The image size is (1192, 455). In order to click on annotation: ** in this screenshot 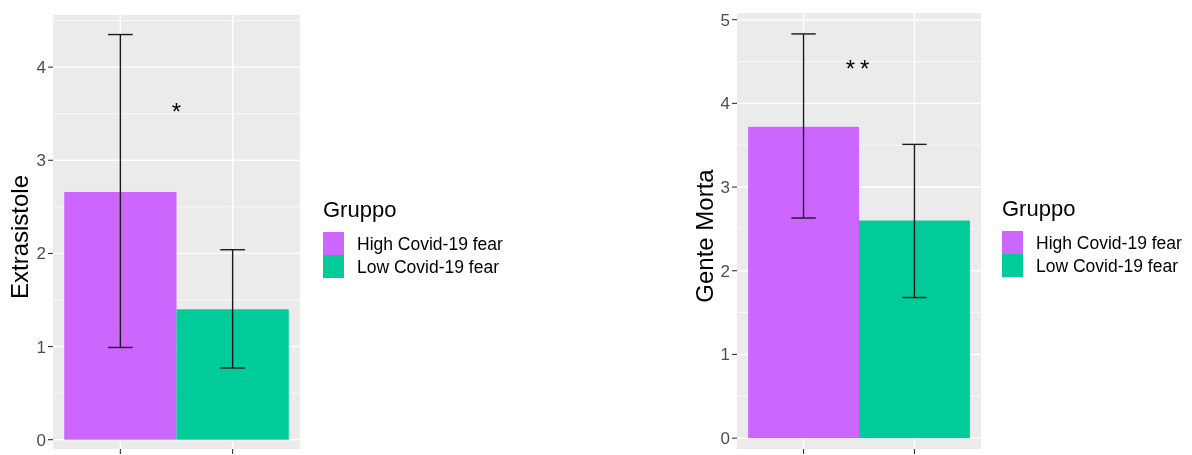, I will do `click(860, 68)`.